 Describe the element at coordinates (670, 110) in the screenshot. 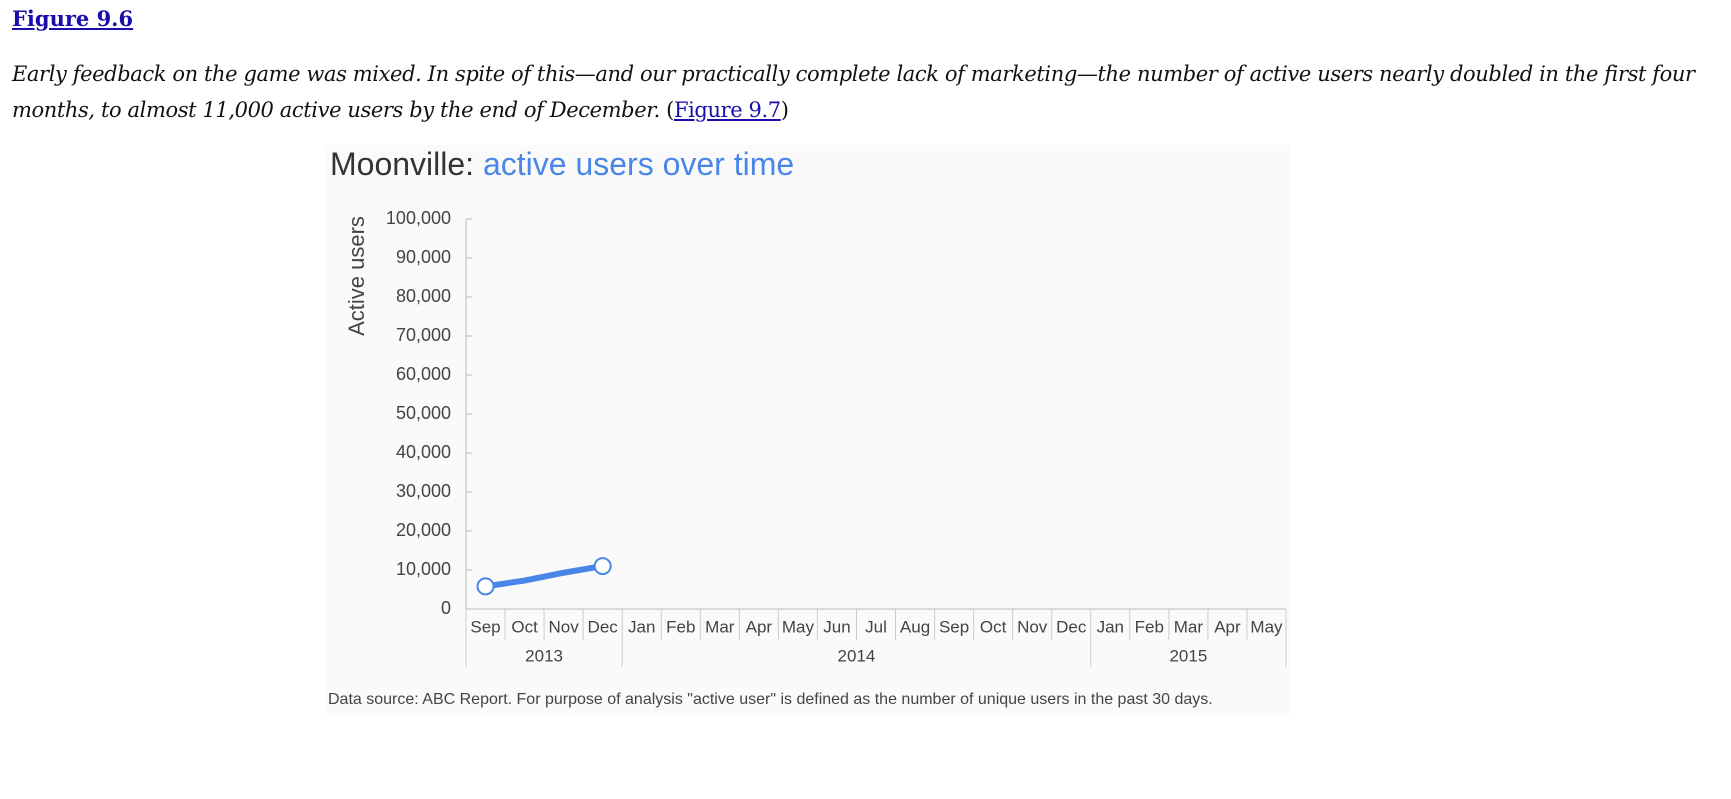

I see `paren: (` at that location.